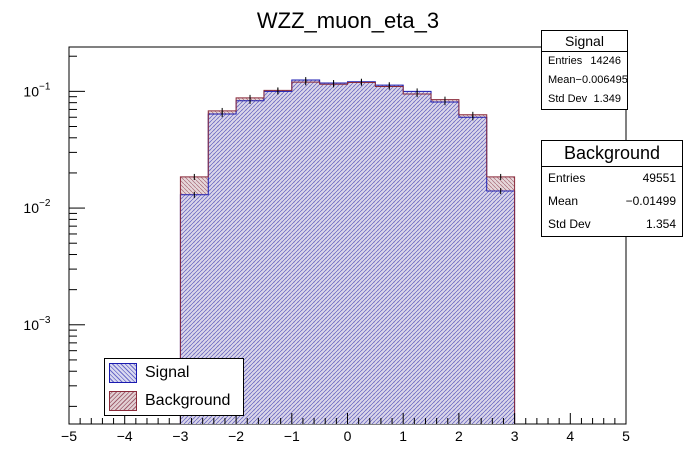 This screenshot has height=472, width=696. I want to click on legend-item-background: Background, so click(174, 401).